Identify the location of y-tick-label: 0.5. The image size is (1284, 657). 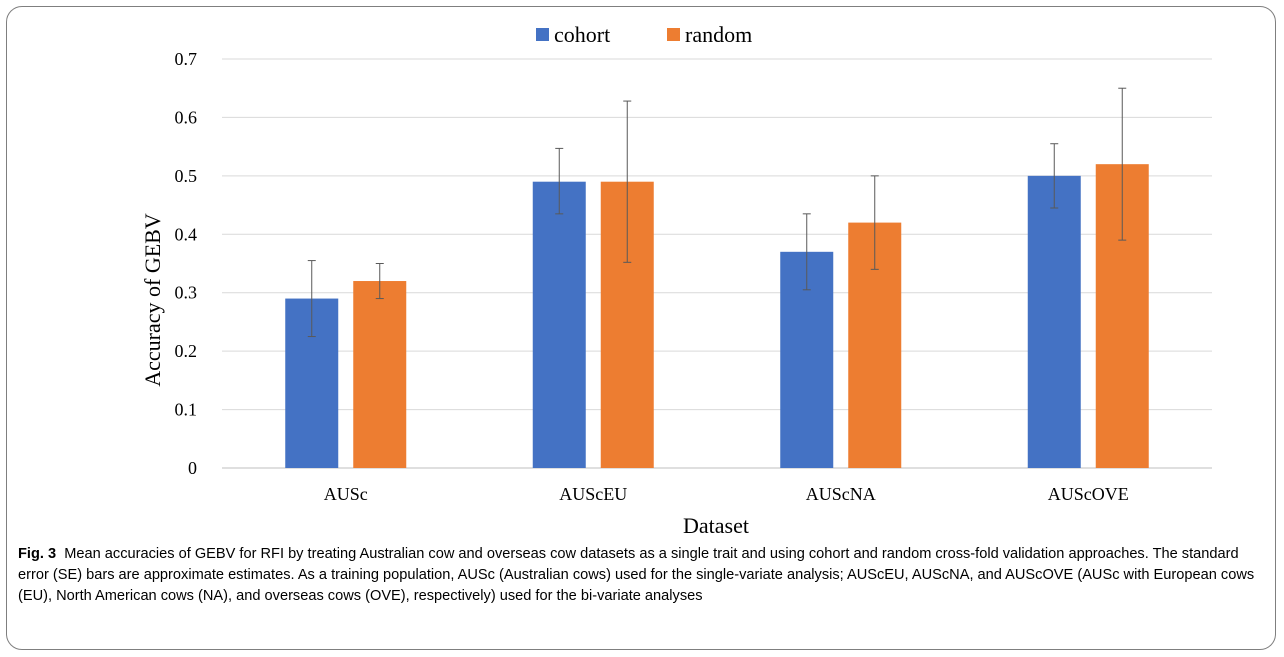
(186, 176).